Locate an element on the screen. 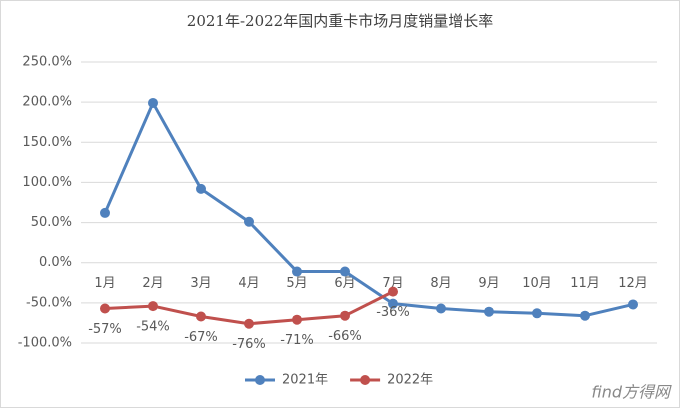 The width and height of the screenshot is (680, 408). data-label: -71% is located at coordinates (297, 340).